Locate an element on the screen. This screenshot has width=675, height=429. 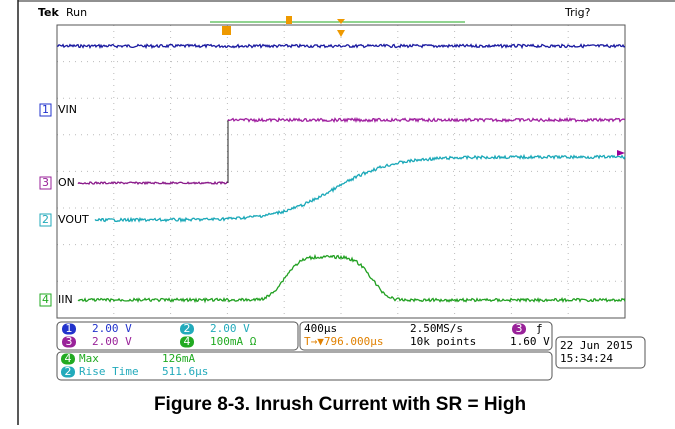
channel-badge-number: 1 is located at coordinates (69, 328).